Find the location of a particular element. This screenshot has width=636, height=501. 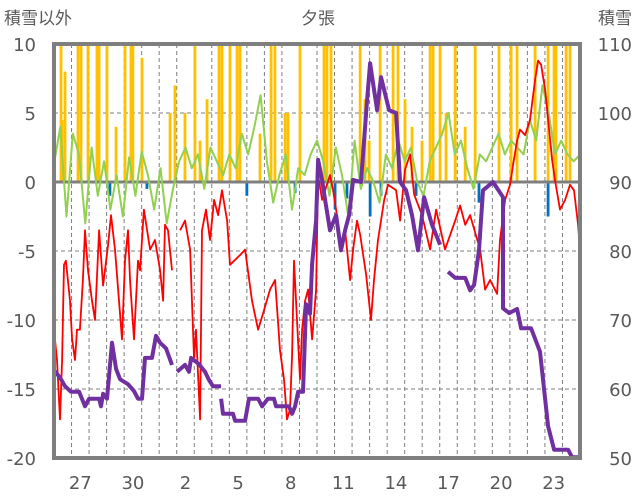

x-tick-label: 20 is located at coordinates (501, 483).